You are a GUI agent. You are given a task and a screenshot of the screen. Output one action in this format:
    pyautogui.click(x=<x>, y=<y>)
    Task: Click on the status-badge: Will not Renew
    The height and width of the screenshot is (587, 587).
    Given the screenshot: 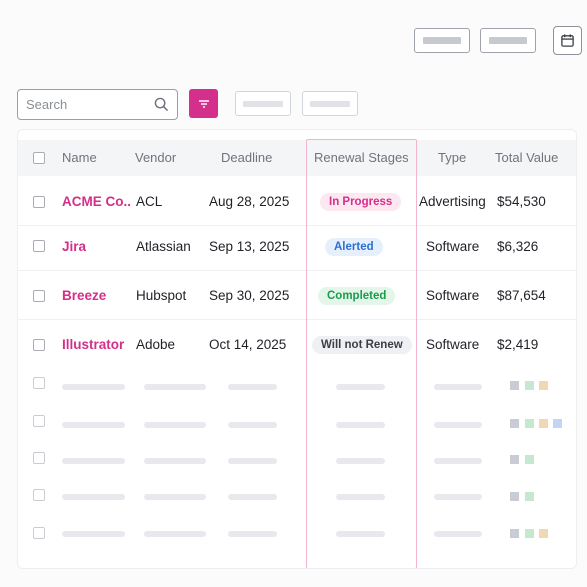 What is the action you would take?
    pyautogui.click(x=362, y=345)
    